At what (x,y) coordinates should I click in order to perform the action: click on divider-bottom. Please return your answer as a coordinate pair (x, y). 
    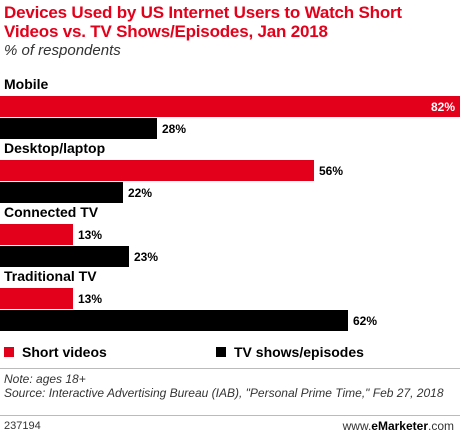
    Looking at the image, I should click on (230, 415).